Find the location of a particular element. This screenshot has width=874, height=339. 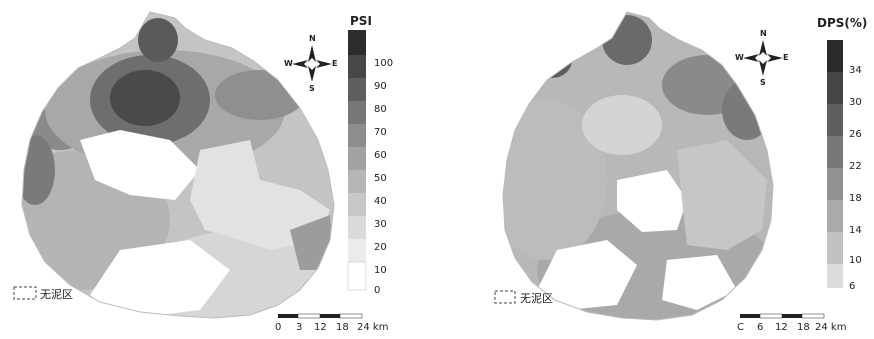

psi-legend-title: PSI is located at coordinates (361, 21).